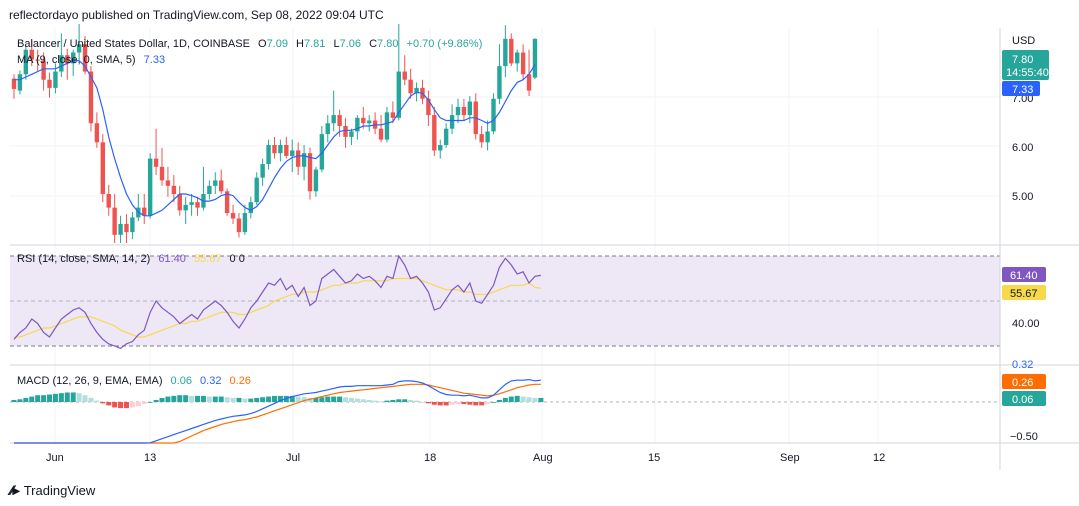 The image size is (1079, 506). Describe the element at coordinates (790, 458) in the screenshot. I see `time-tick: Sep` at that location.